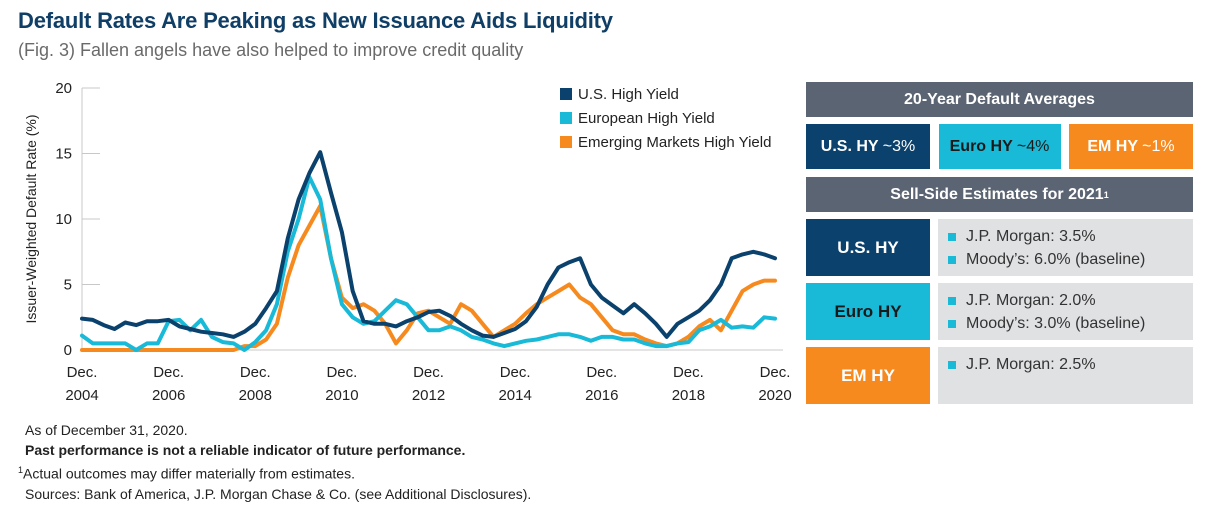 Image resolution: width=1210 pixels, height=516 pixels. I want to click on legend-swatch-us, so click(566, 94).